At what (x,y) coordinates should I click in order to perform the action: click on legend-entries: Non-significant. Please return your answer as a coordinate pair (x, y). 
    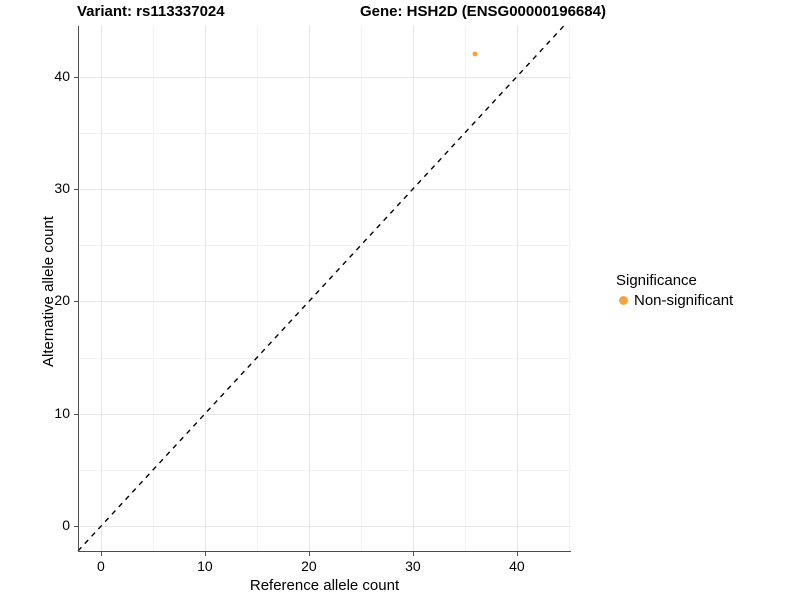
    Looking at the image, I should click on (674, 300).